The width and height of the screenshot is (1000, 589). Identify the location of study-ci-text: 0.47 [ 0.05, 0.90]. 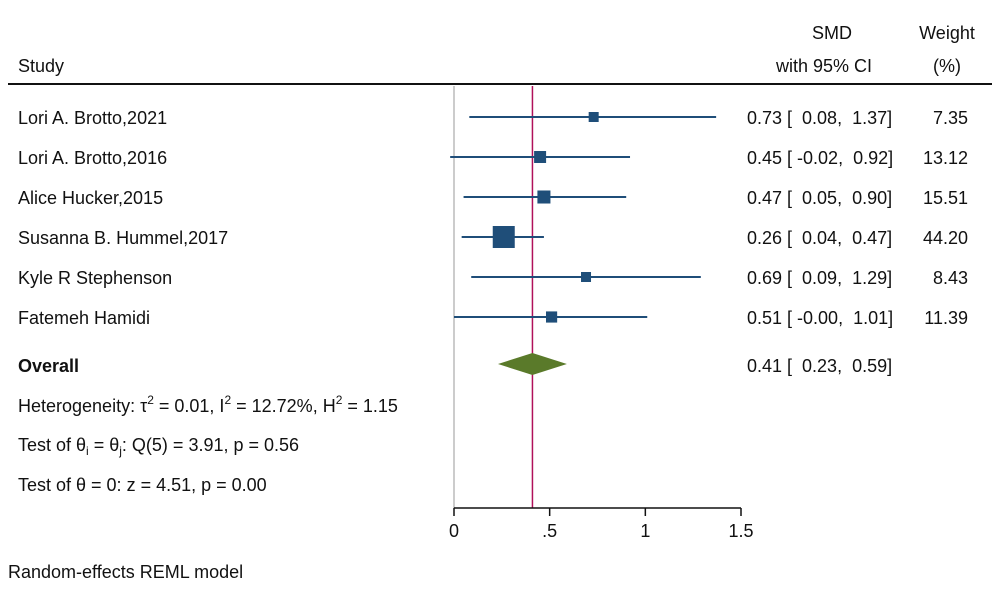
(819, 198).